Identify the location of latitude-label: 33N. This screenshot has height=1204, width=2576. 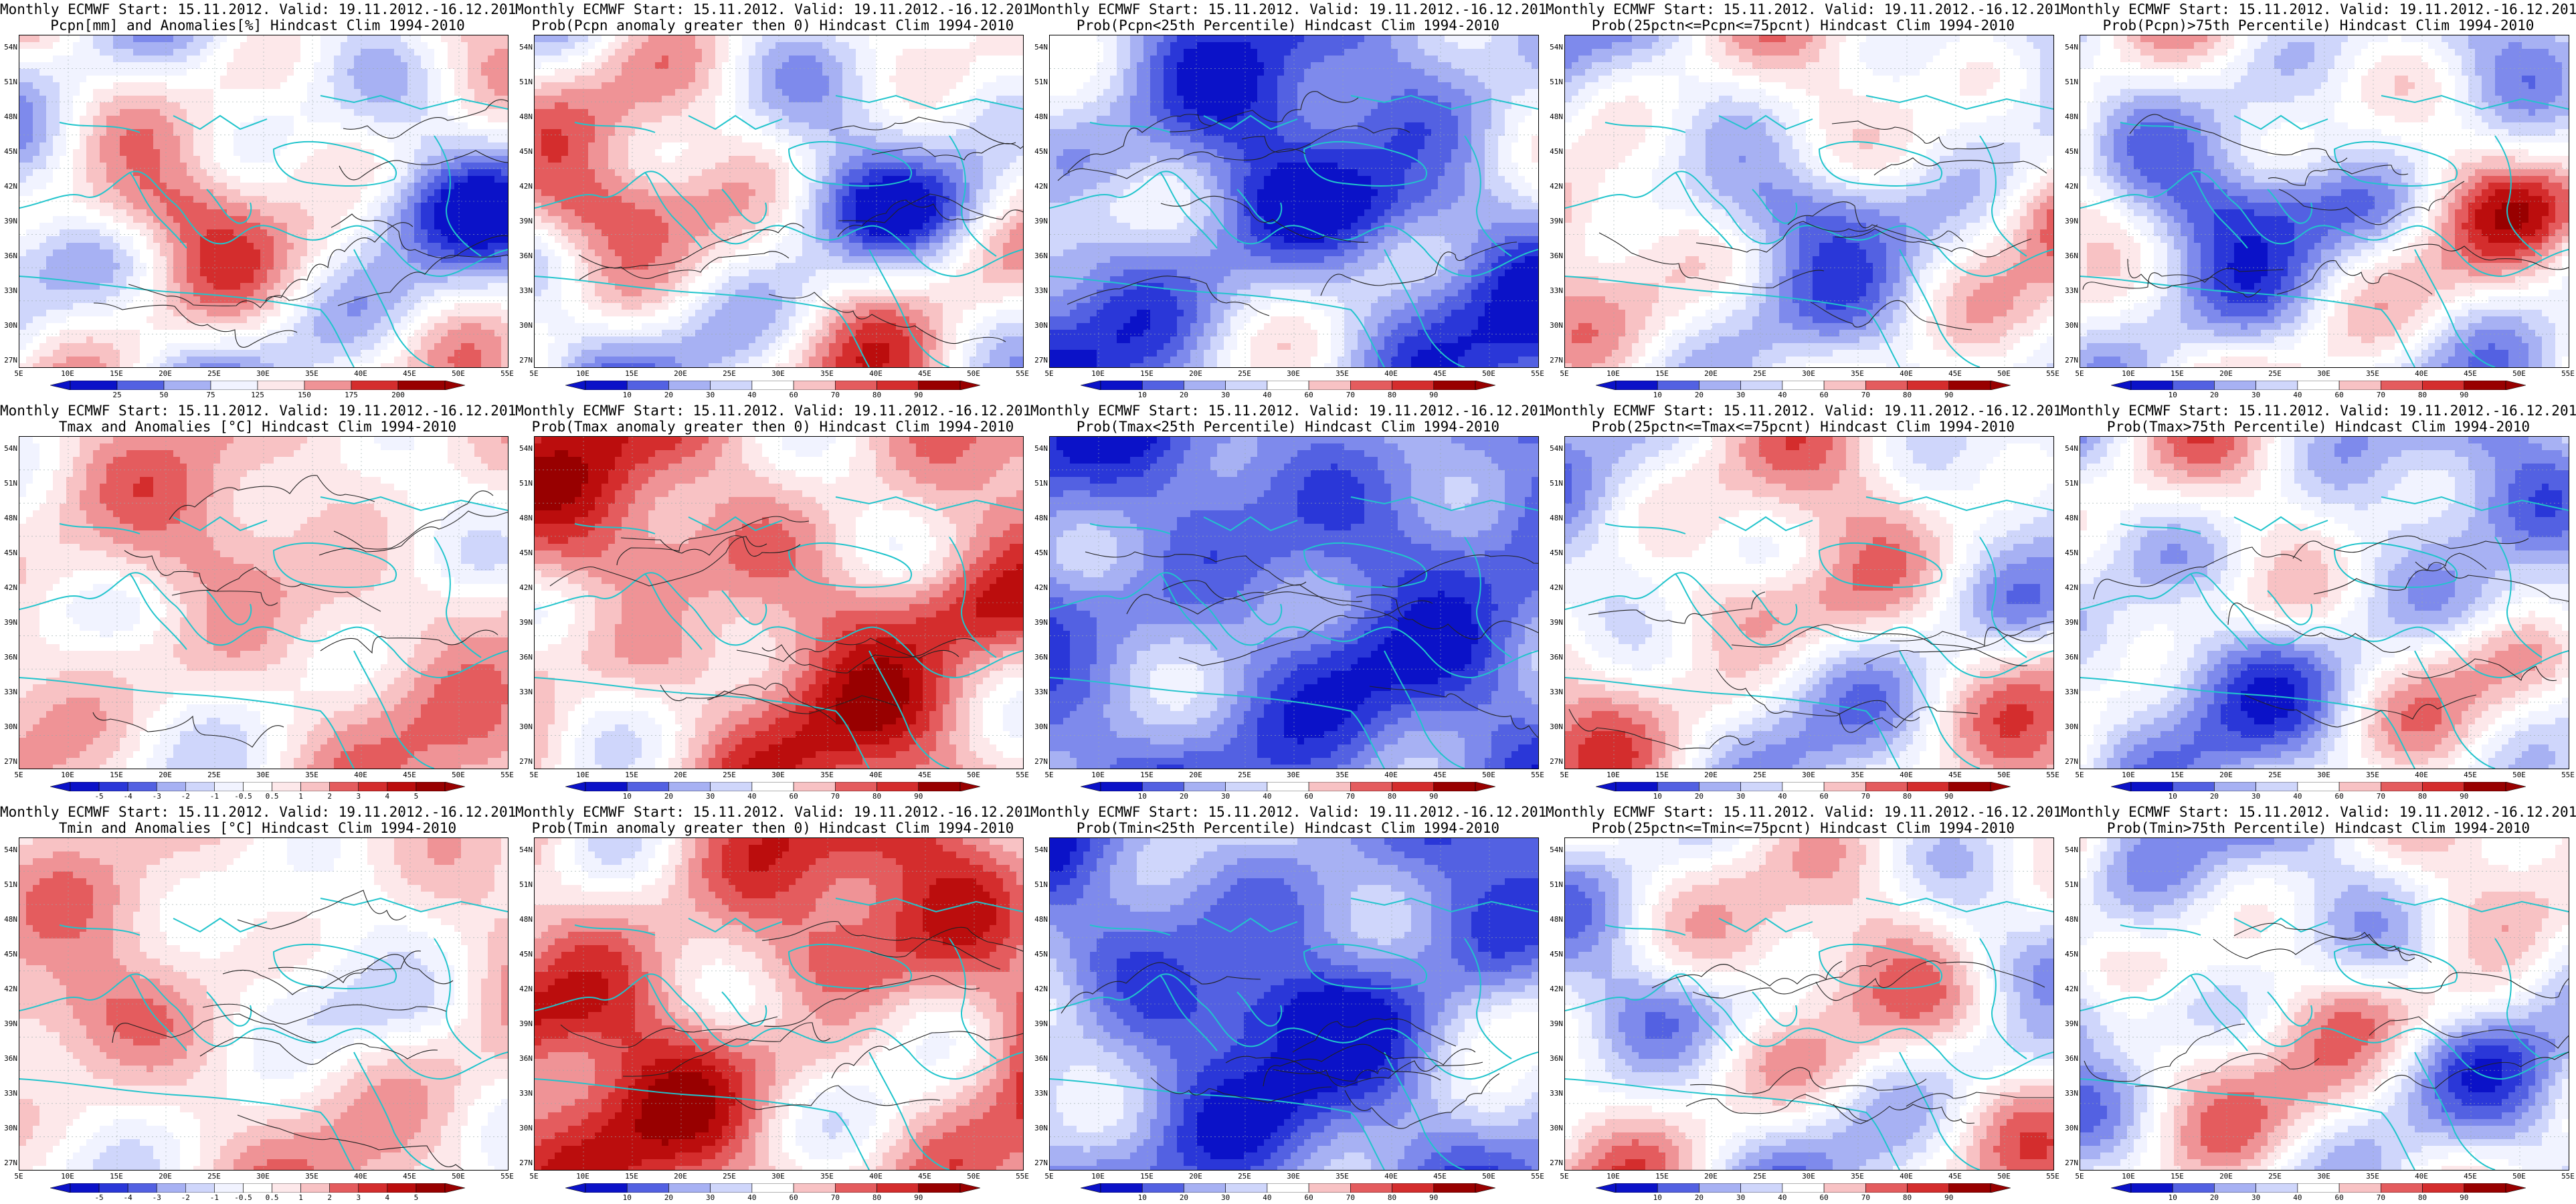
(1555, 692).